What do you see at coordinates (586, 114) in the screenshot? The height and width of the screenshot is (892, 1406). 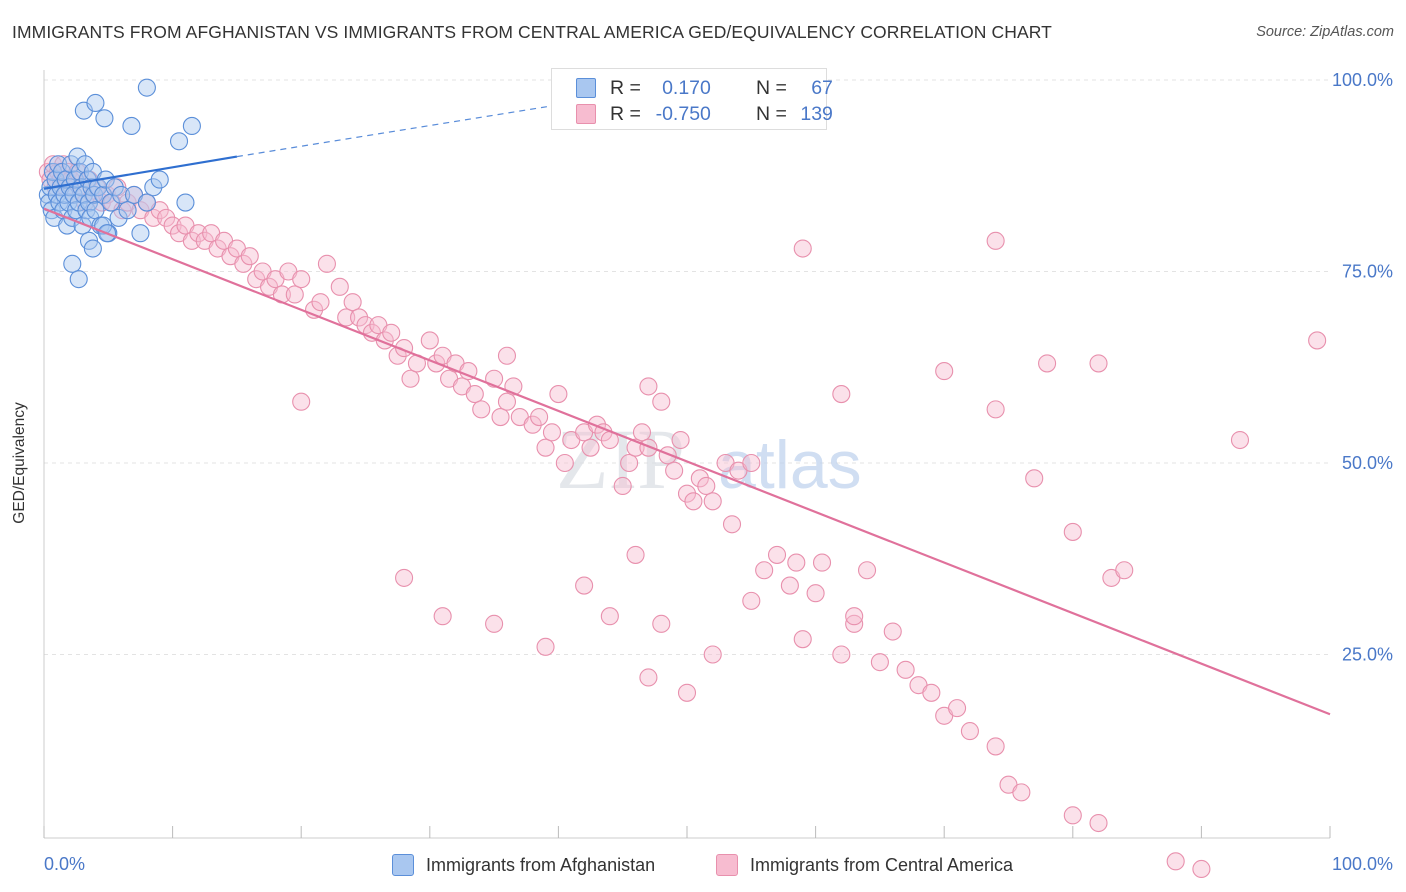 I see `legend-swatch-central-america` at bounding box center [586, 114].